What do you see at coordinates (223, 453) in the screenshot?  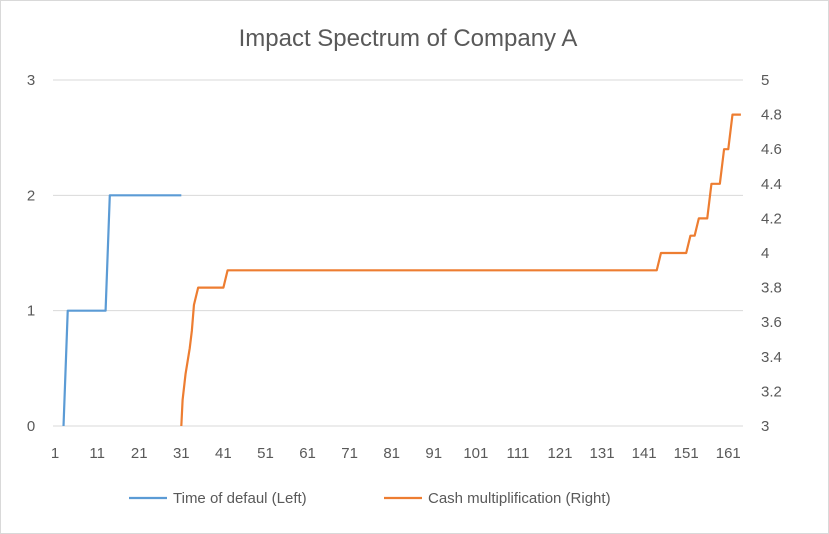 I see `x-axis-tick-label: 41` at bounding box center [223, 453].